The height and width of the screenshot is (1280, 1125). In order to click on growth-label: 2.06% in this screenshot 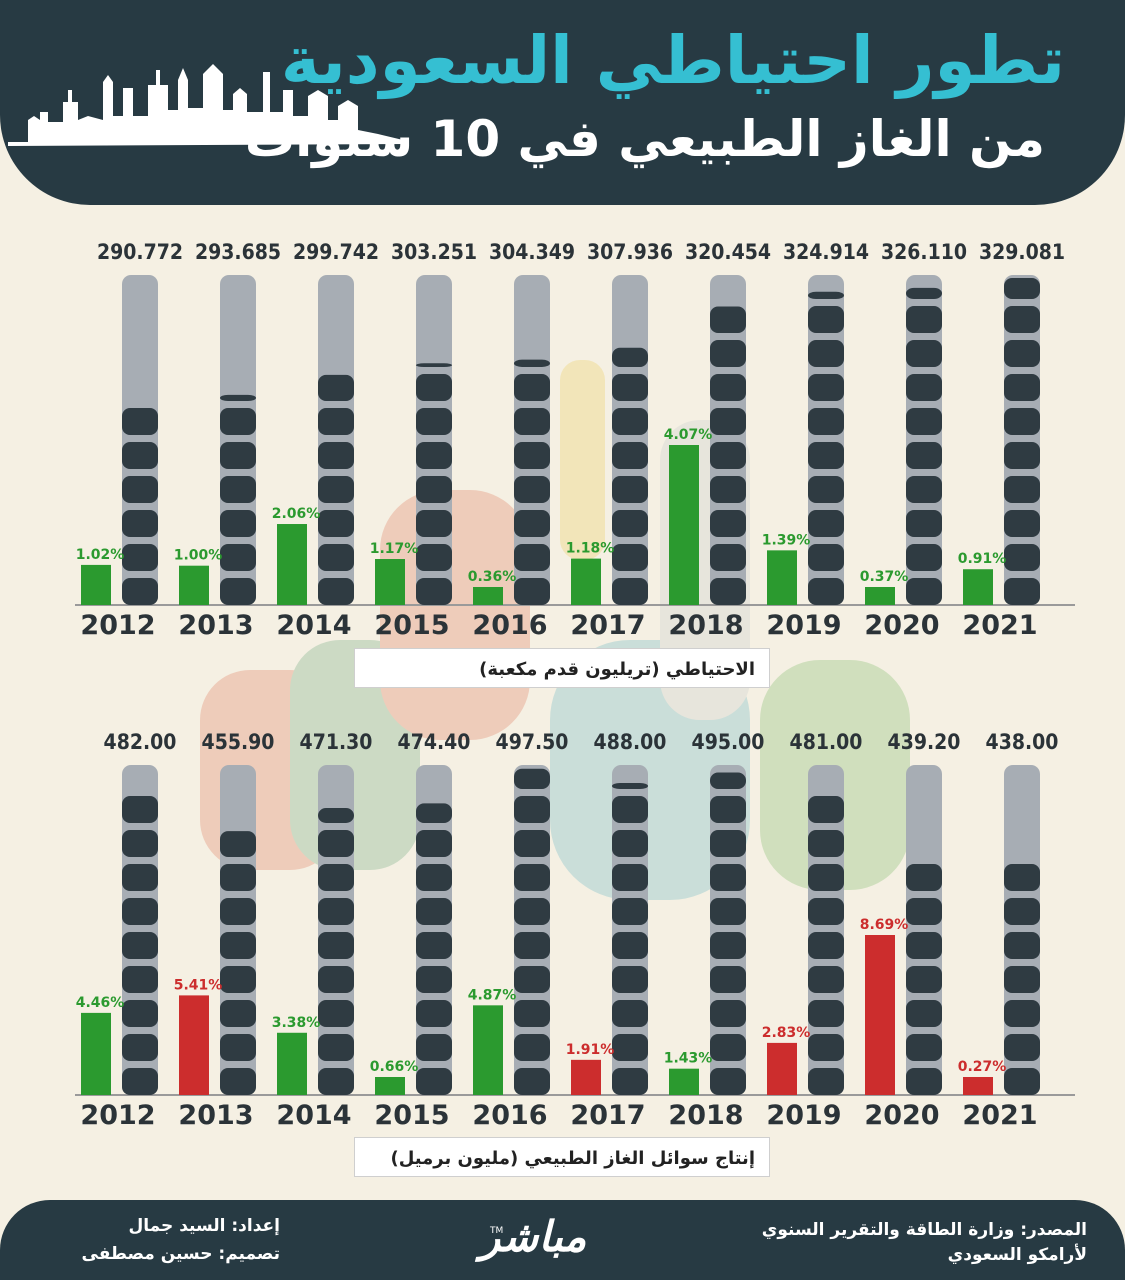, I will do `click(296, 514)`.